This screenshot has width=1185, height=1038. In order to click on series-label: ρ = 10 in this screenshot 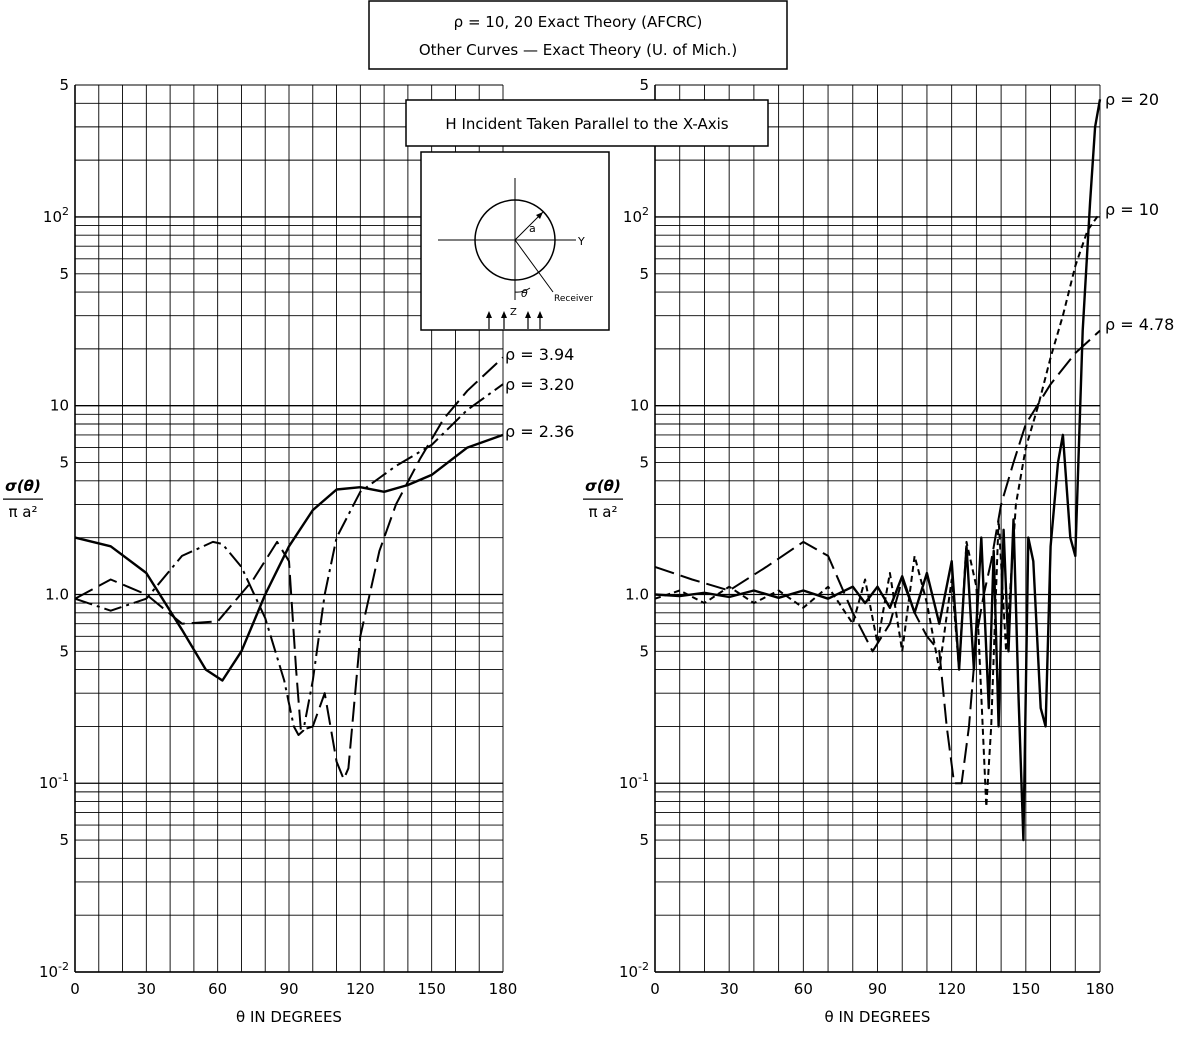, I will do `click(1132, 209)`.